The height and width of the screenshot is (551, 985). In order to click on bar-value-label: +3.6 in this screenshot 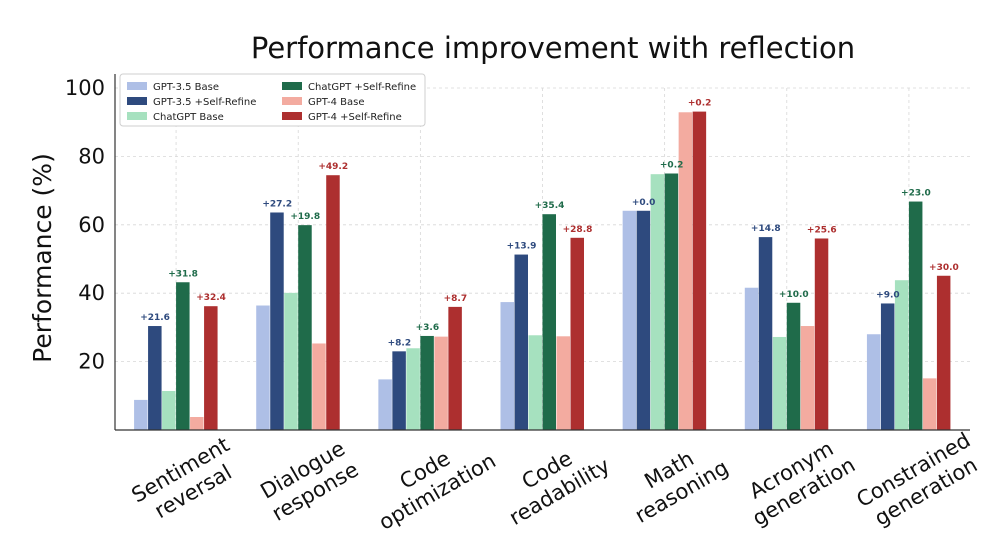, I will do `click(427, 328)`.